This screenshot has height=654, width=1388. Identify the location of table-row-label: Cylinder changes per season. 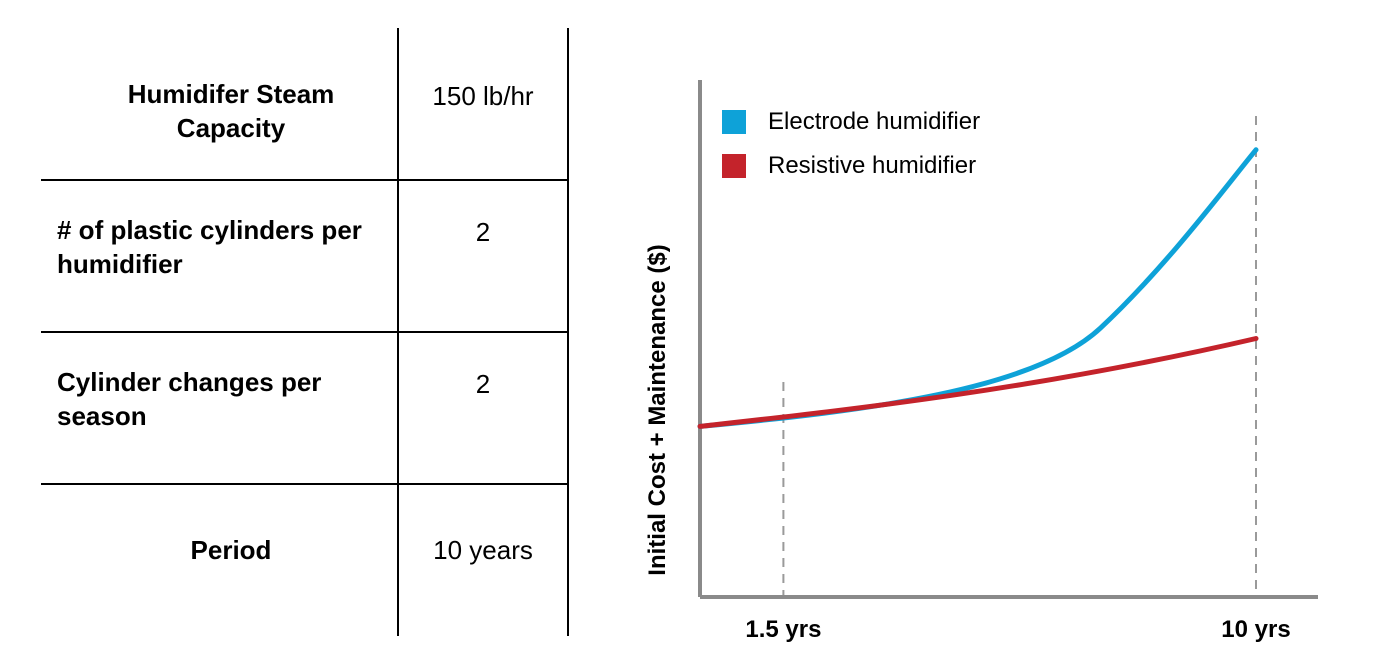
(189, 399).